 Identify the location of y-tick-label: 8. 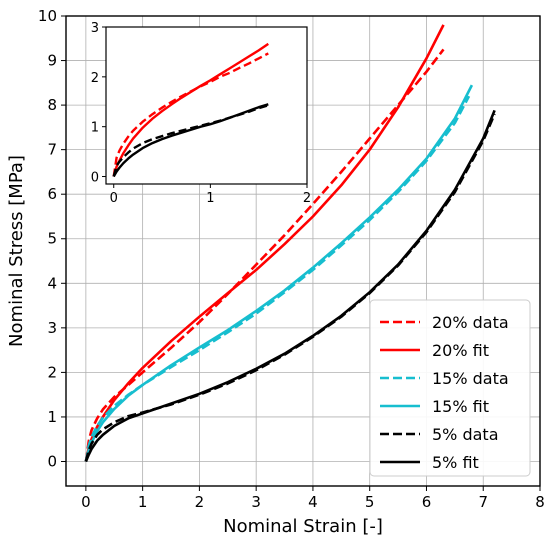
(52, 105).